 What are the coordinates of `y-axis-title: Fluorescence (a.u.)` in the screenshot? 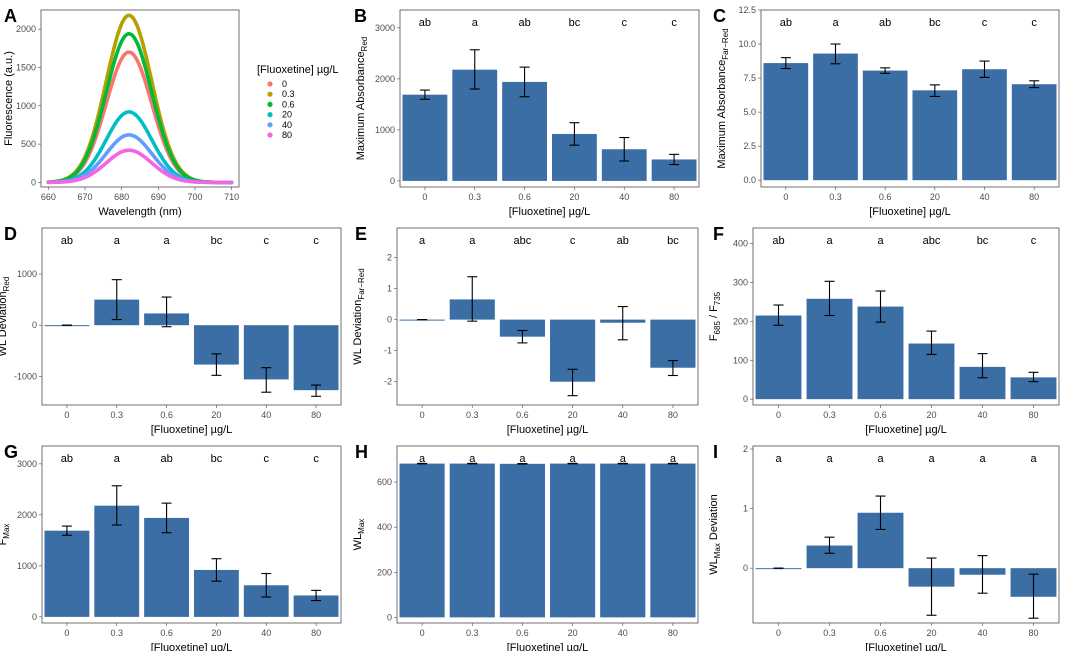 It's located at (9, 98).